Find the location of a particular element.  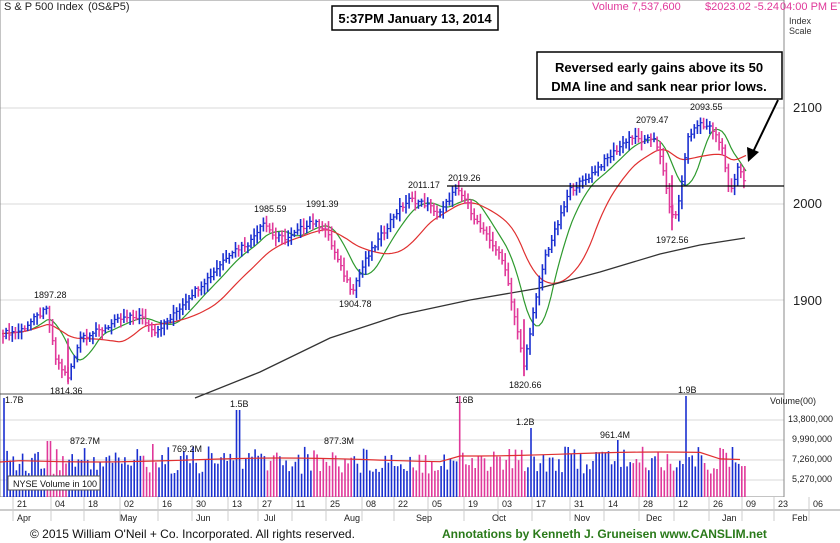

x-day-label: 09 is located at coordinates (751, 504).